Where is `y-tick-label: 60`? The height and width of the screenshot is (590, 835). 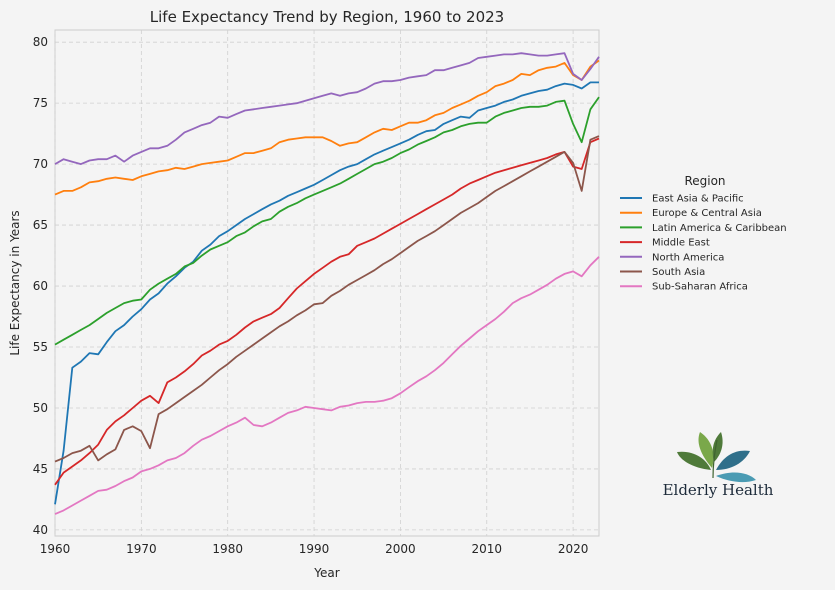 y-tick-label: 60 is located at coordinates (40, 286).